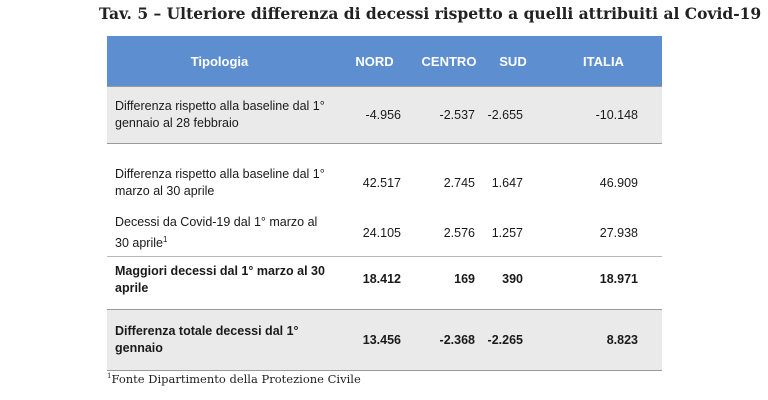 The height and width of the screenshot is (400, 768). Describe the element at coordinates (464, 279) in the screenshot. I see `cell-centro: 169` at that location.